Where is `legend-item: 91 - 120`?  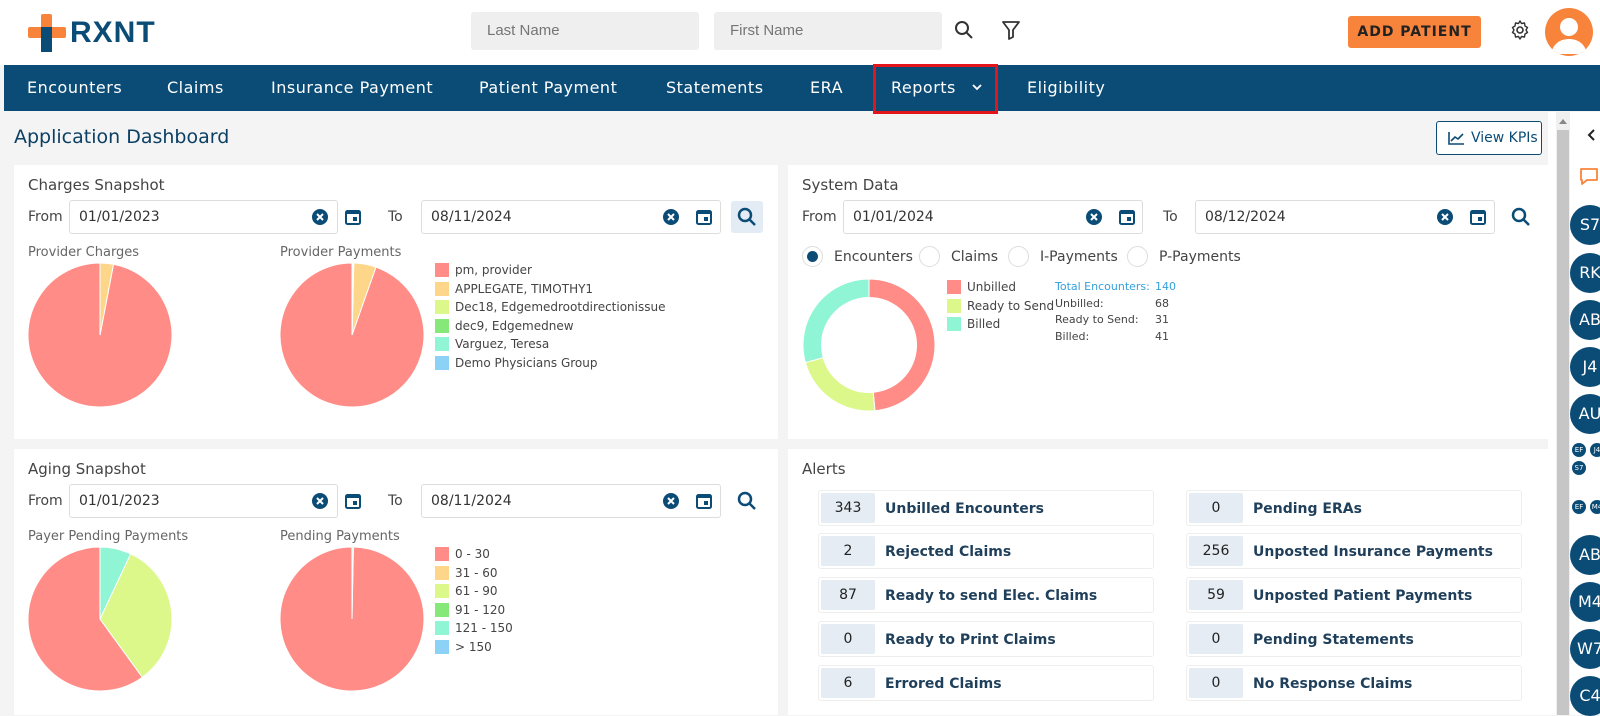
legend-item: 91 - 120 is located at coordinates (474, 610).